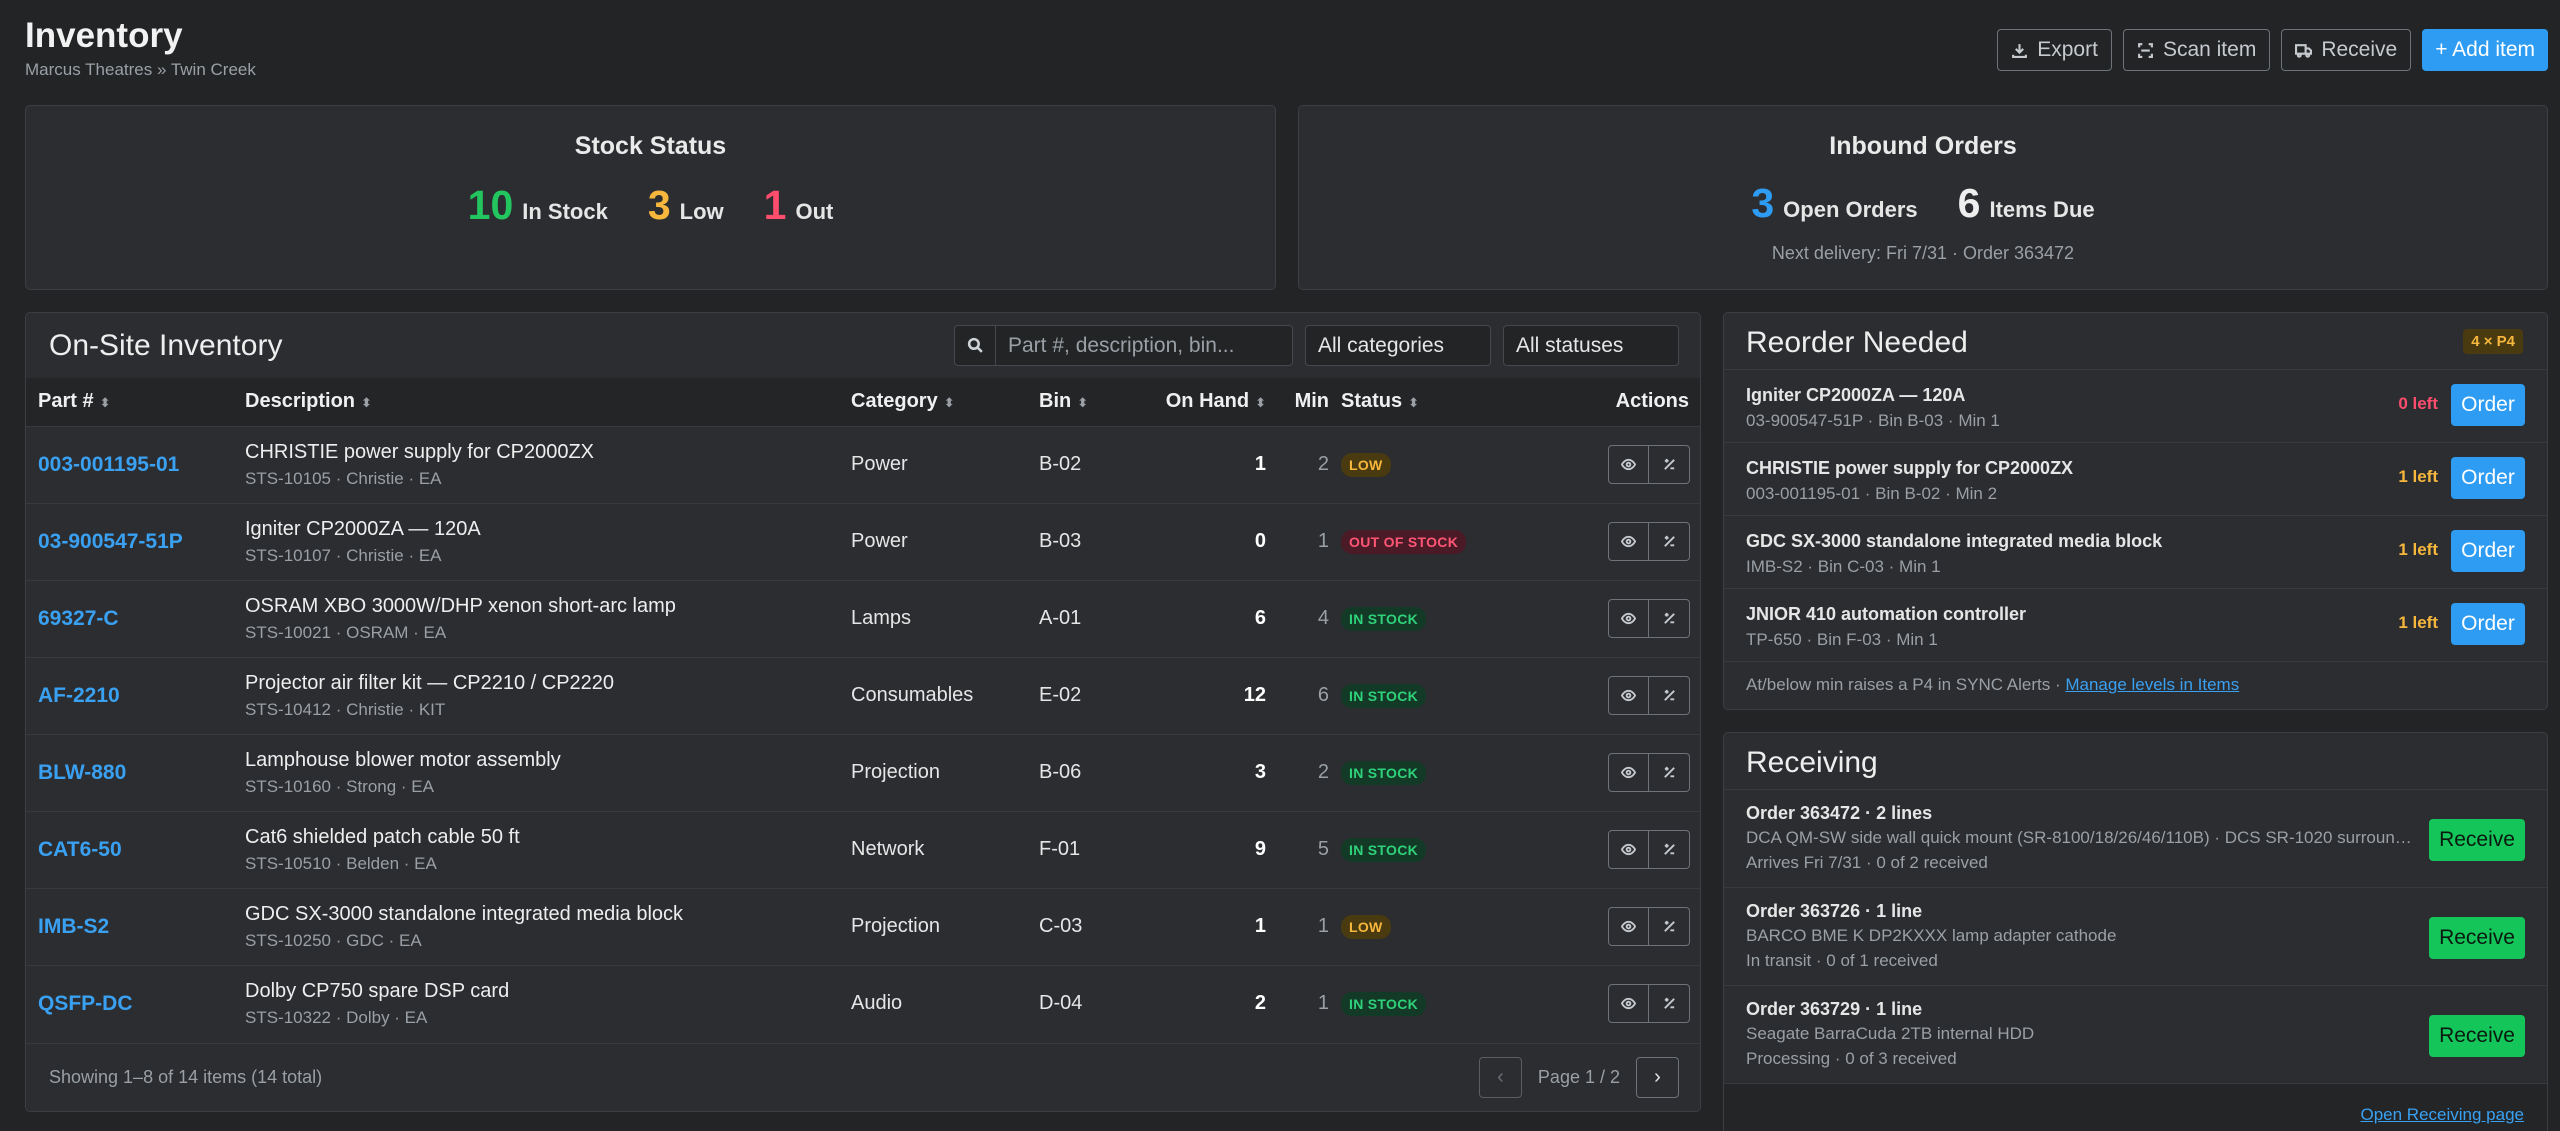  Describe the element at coordinates (1144, 345) in the screenshot. I see `search-input` at that location.